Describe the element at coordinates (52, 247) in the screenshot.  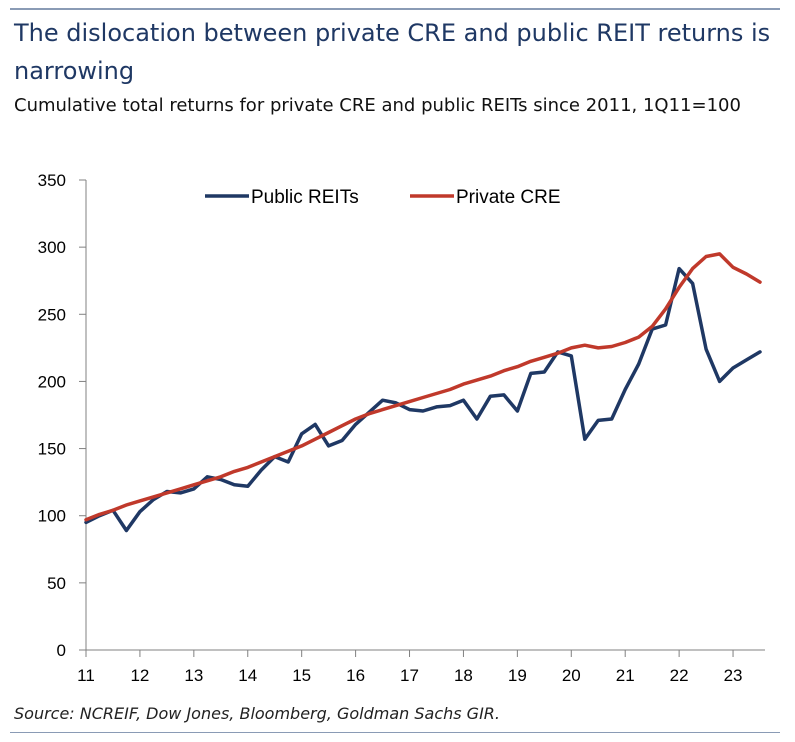
I see `y-tick-label: 300` at that location.